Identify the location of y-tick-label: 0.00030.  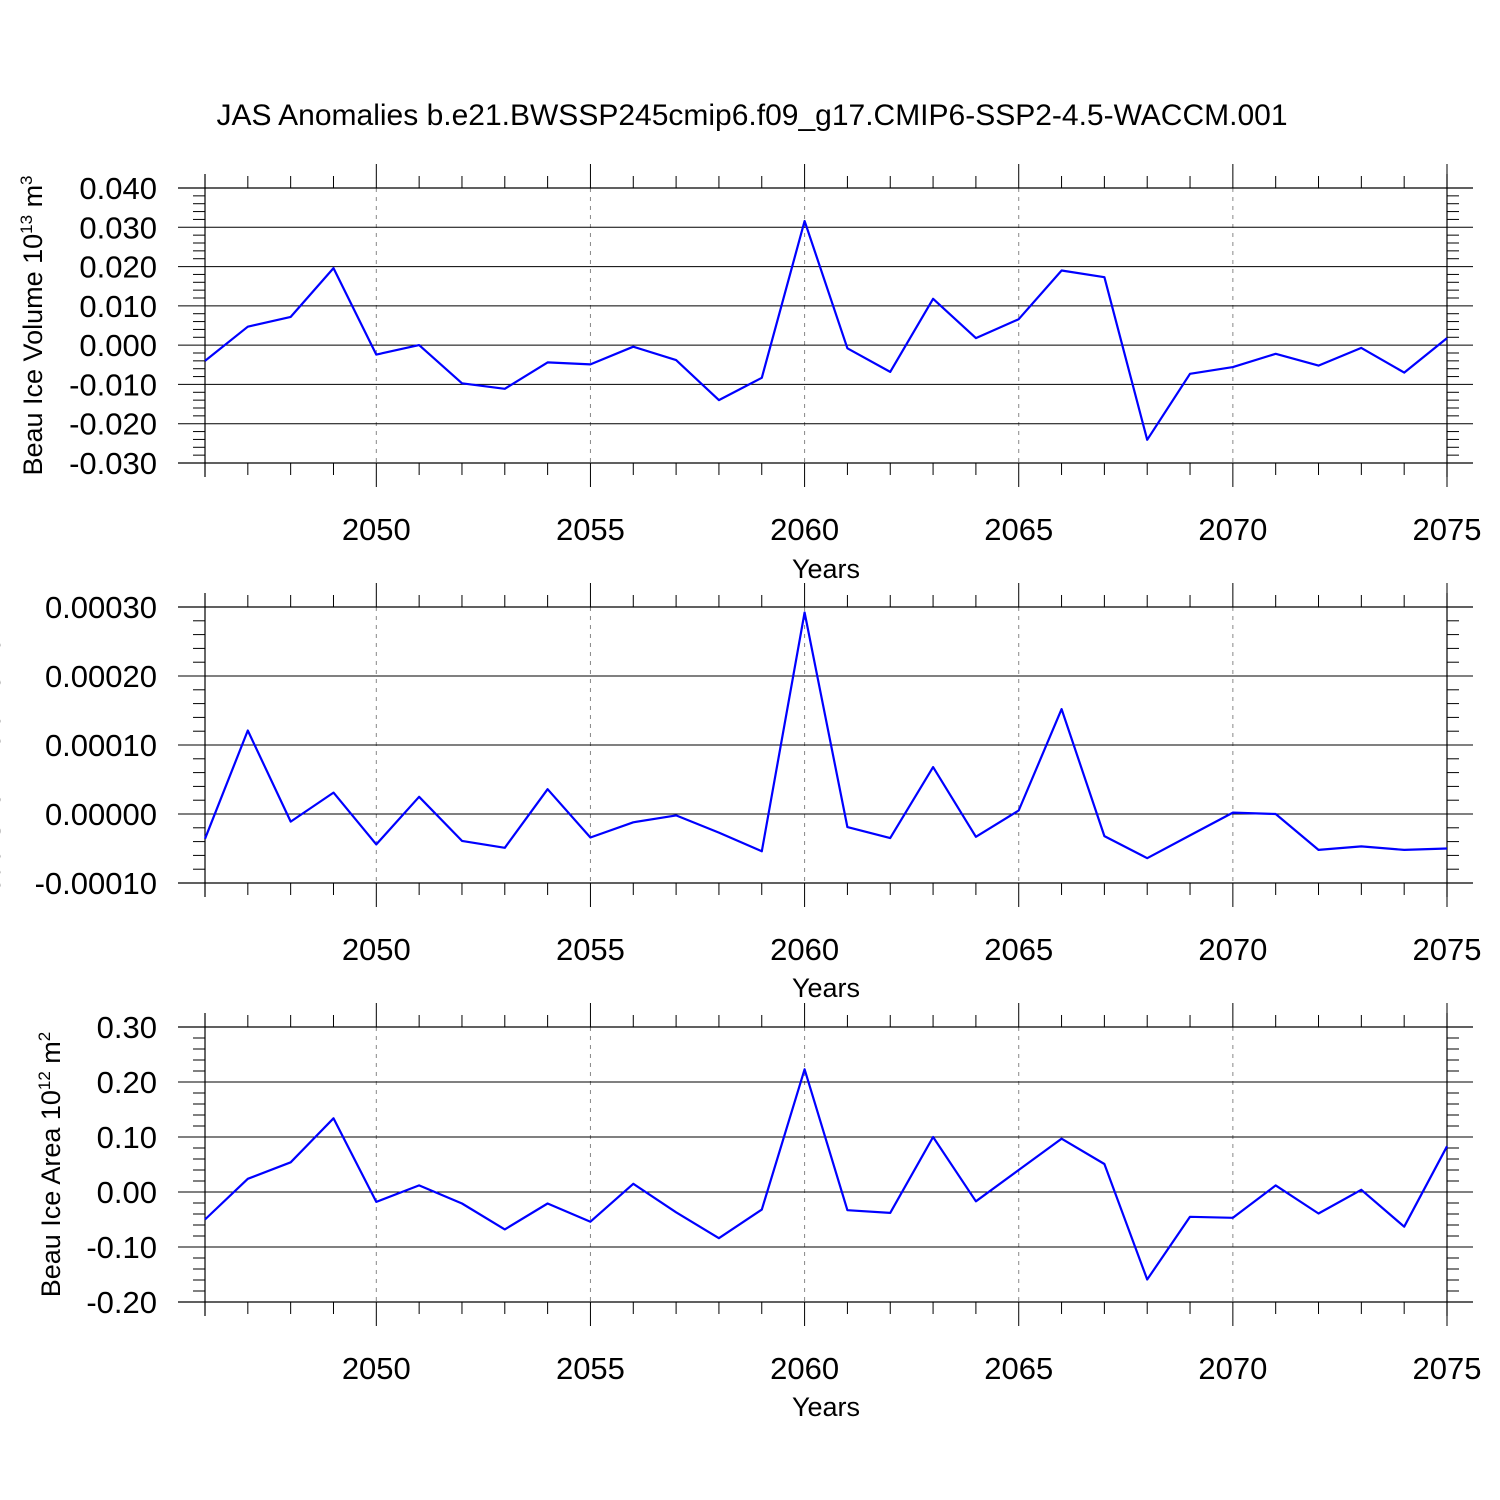
(101, 607).